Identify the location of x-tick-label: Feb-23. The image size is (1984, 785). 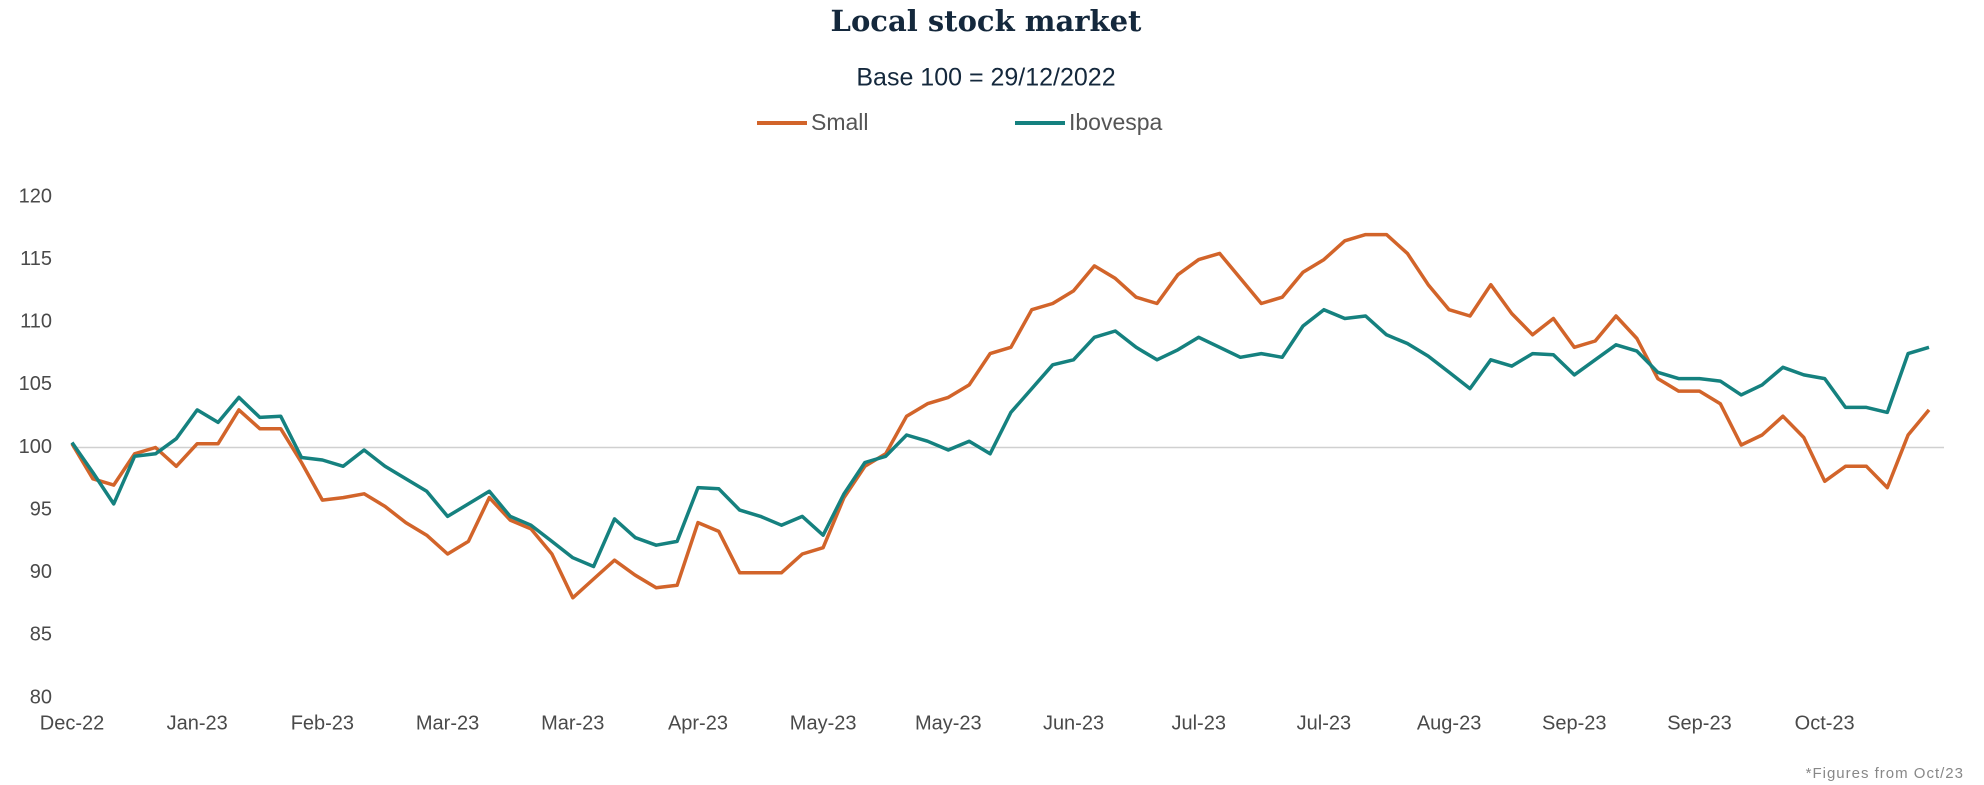
(322, 723).